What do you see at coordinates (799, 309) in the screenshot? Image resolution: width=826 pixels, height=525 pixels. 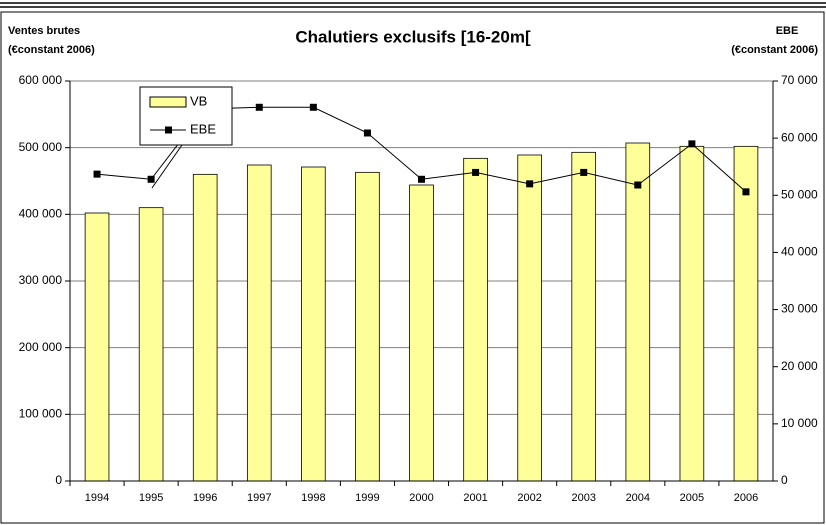 I see `y2-tick-label: 30 000` at bounding box center [799, 309].